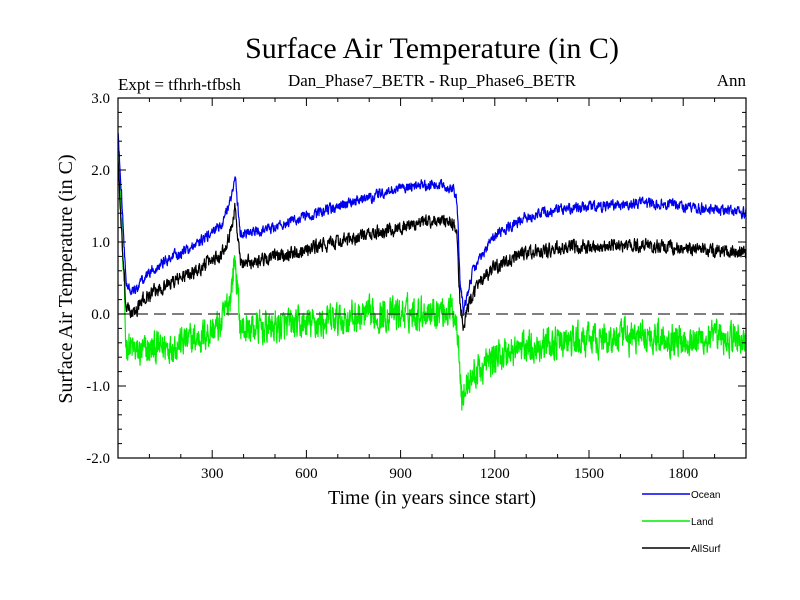 Image resolution: width=800 pixels, height=600 pixels. I want to click on chart-subtitle: Dan_Phase7_BETR - Rup_Phase6_BETR, so click(432, 80).